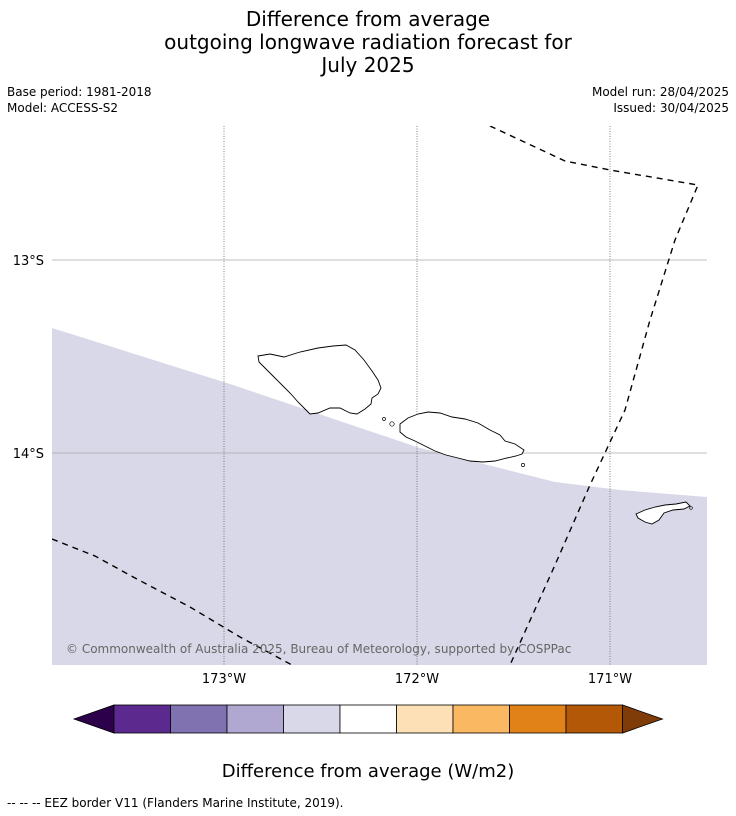 The image size is (736, 816). What do you see at coordinates (671, 108) in the screenshot?
I see `issued-text: Issued: 30/04/2025` at bounding box center [671, 108].